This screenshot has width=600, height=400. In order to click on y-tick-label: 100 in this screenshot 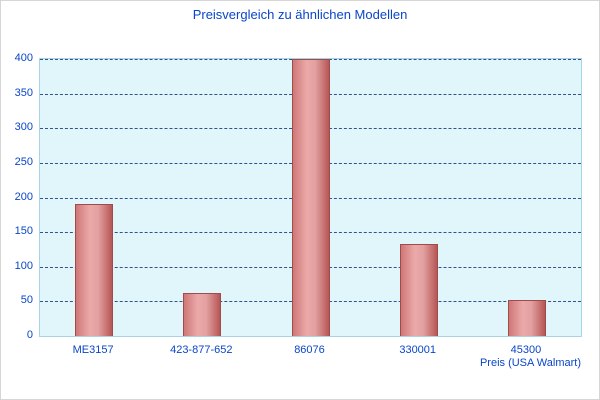, I will do `click(23, 265)`.